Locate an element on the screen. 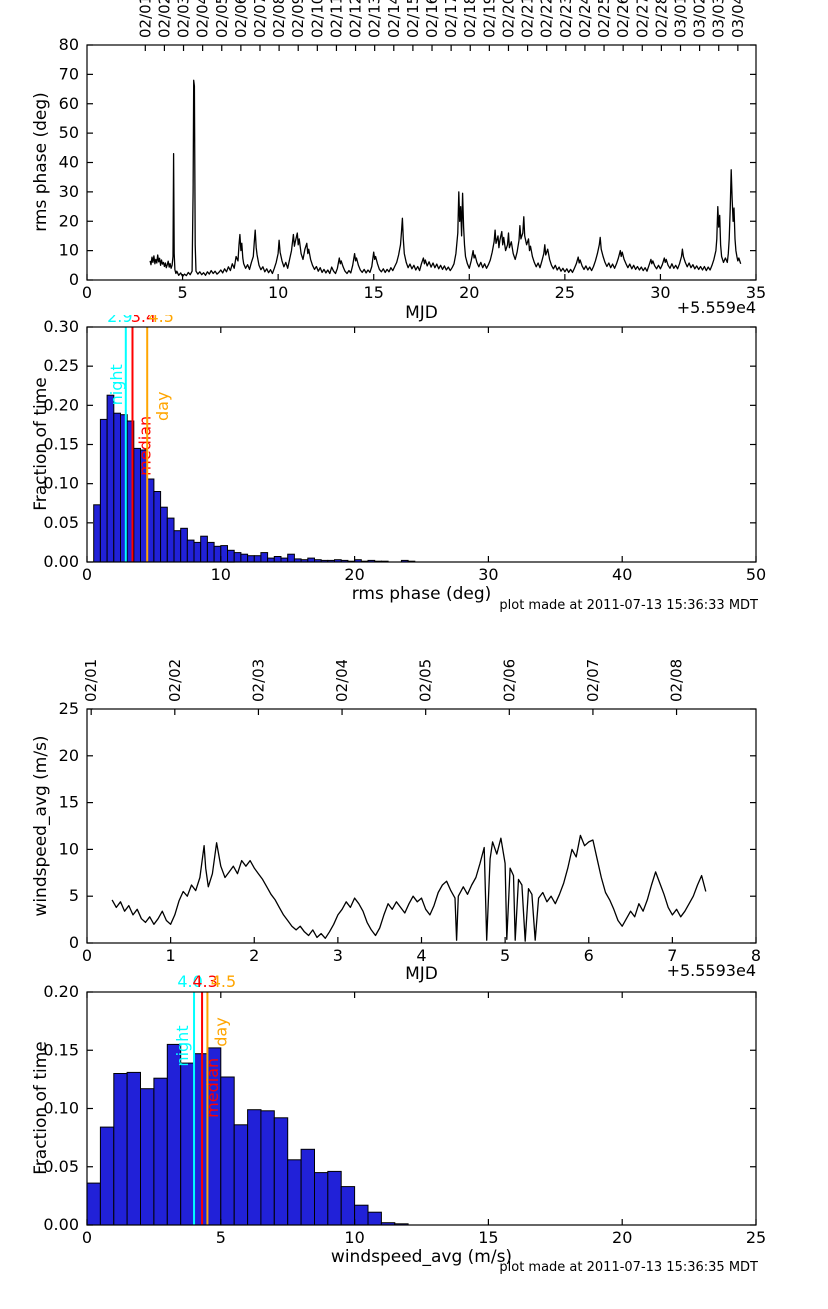 The height and width of the screenshot is (1309, 828). y-tick-label: 25 is located at coordinates (69, 708).